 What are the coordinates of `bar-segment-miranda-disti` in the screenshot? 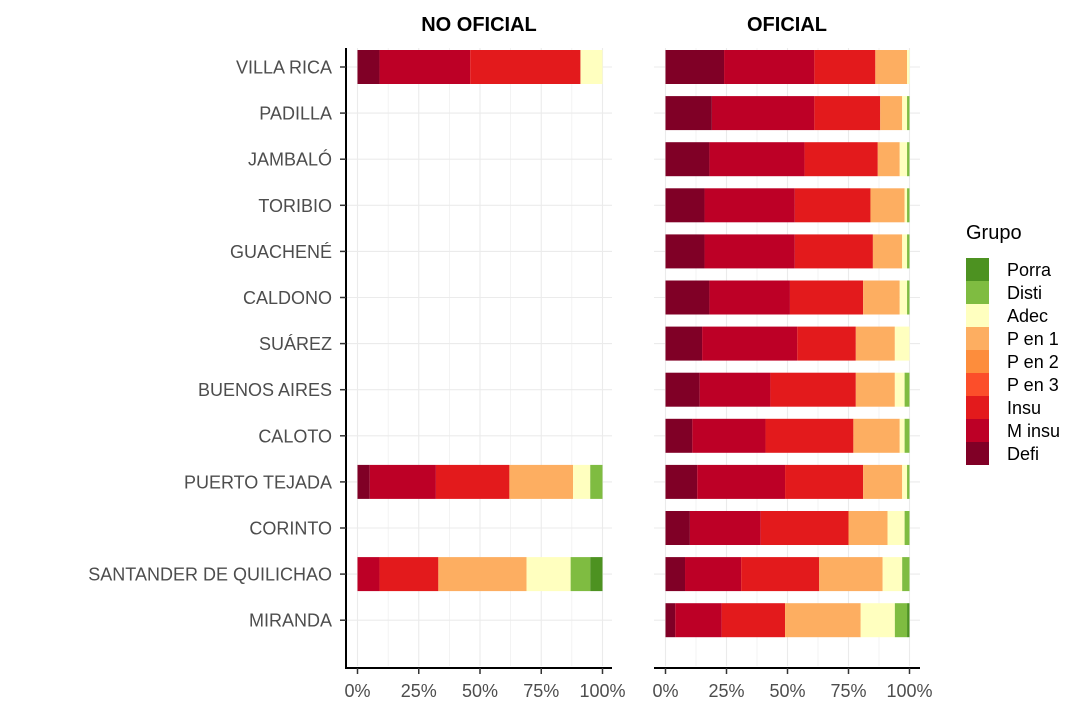 It's located at (901, 620).